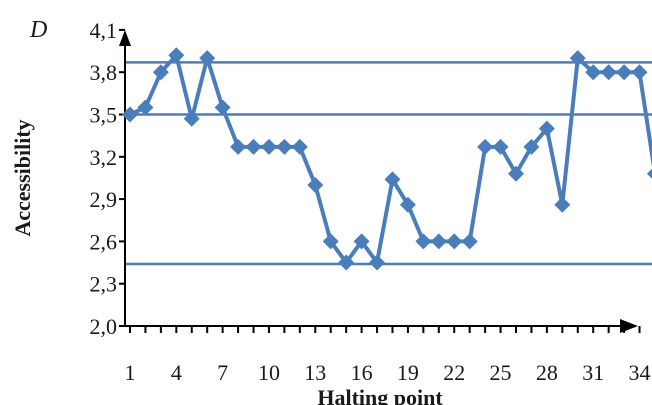 The image size is (652, 405). Describe the element at coordinates (454, 372) in the screenshot. I see `x-tick-label: 22` at that location.